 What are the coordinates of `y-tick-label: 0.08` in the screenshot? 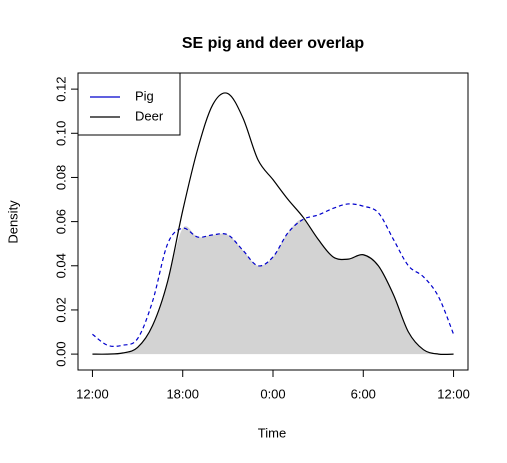 It's located at (60, 177).